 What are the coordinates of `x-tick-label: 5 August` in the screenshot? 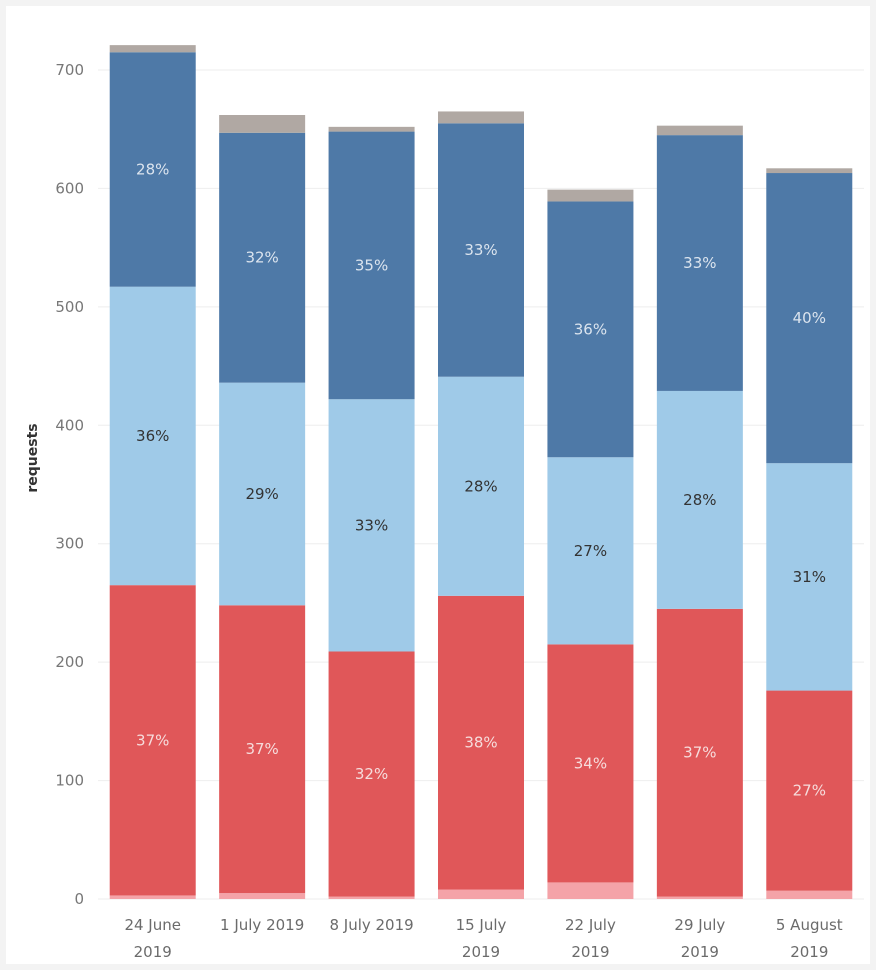 It's located at (809, 925).